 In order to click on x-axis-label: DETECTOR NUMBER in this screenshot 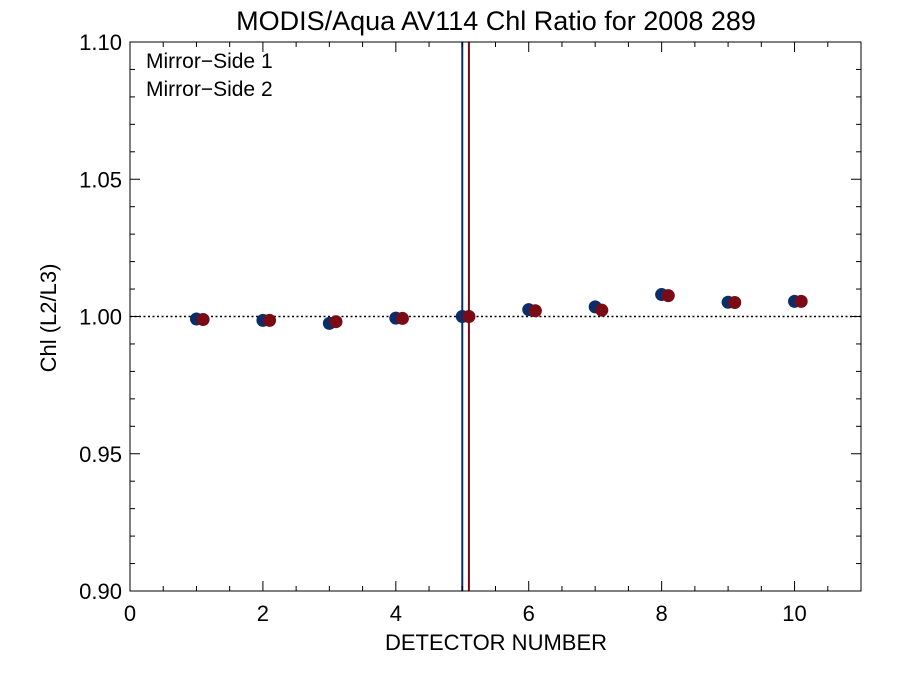, I will do `click(496, 642)`.